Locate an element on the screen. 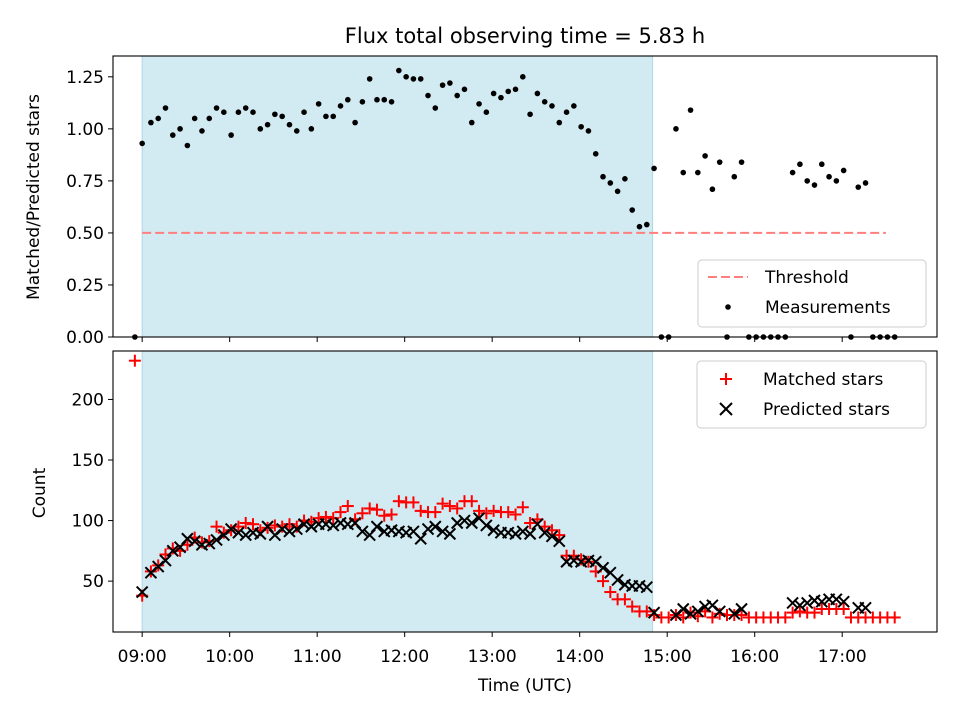 The height and width of the screenshot is (720, 960). legend-matched-swatch is located at coordinates (726, 379).